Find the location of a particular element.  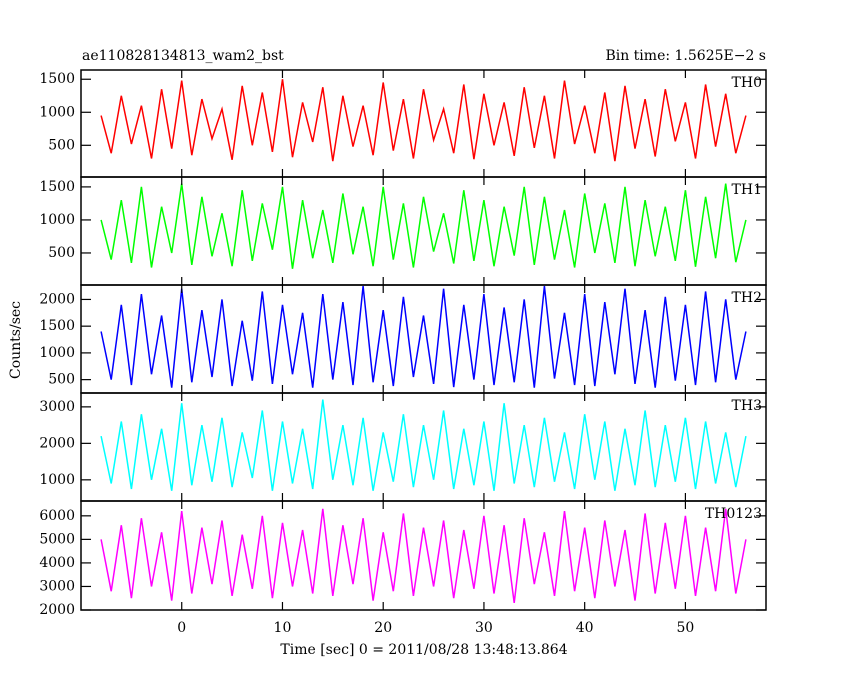

y-tick-label: 5000 is located at coordinates (57, 539).